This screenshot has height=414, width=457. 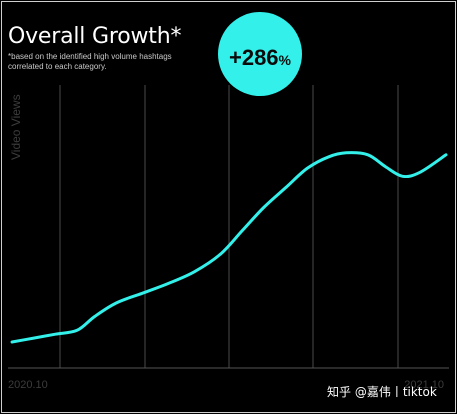 What do you see at coordinates (382, 392) in the screenshot?
I see `watermark: 知乎 @嘉伟丨tiktok` at bounding box center [382, 392].